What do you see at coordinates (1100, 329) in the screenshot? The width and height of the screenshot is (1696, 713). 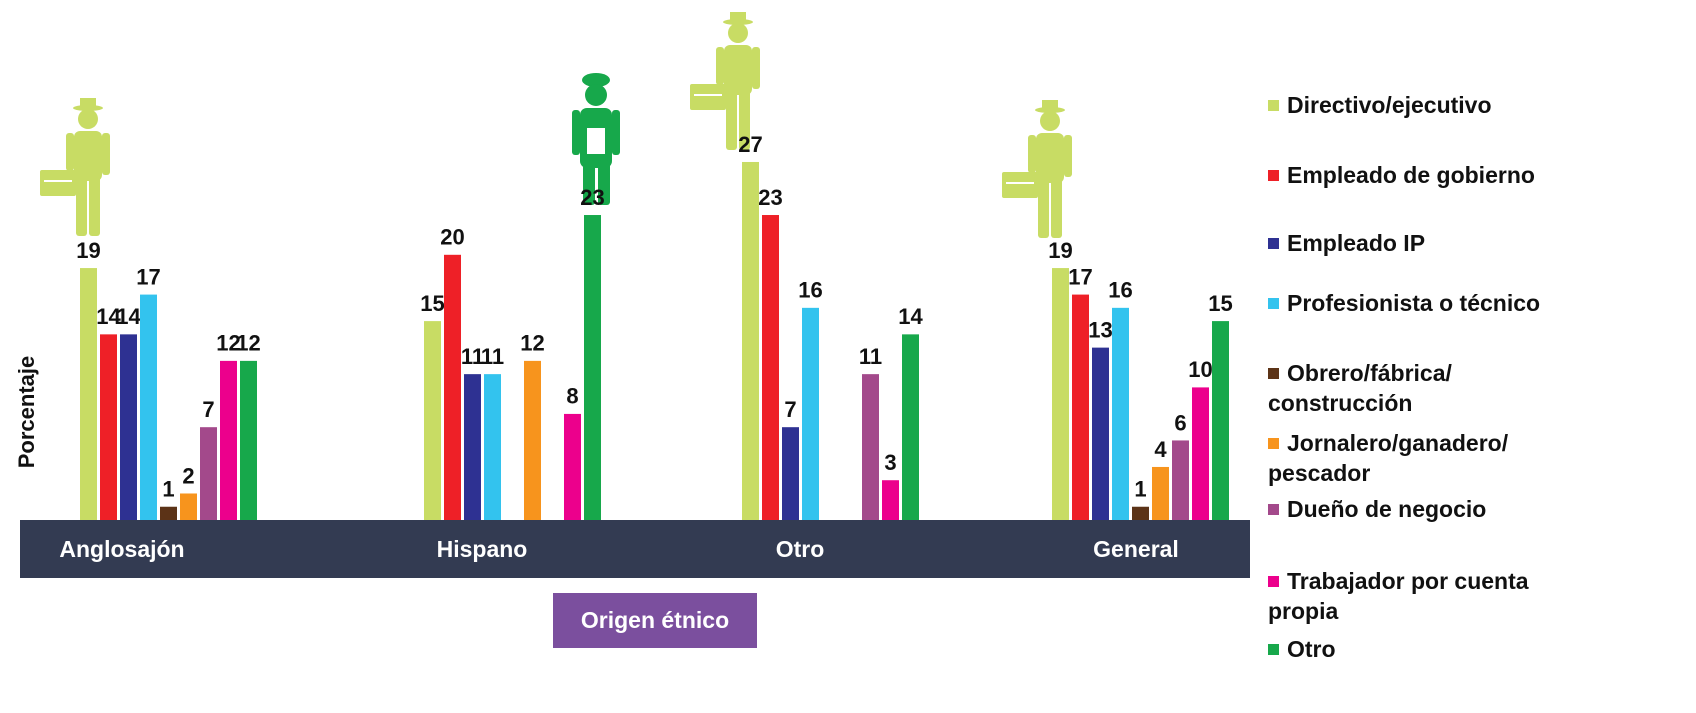 I see `value-label: 13` at bounding box center [1100, 329].